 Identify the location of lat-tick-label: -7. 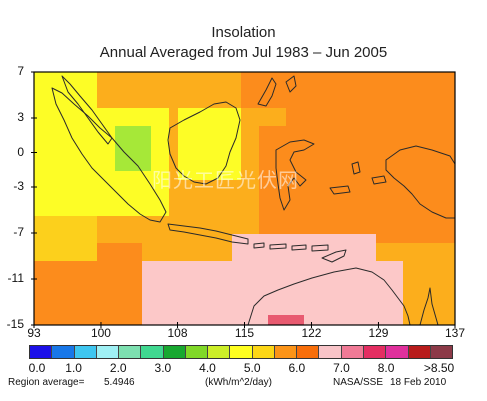
(18, 232).